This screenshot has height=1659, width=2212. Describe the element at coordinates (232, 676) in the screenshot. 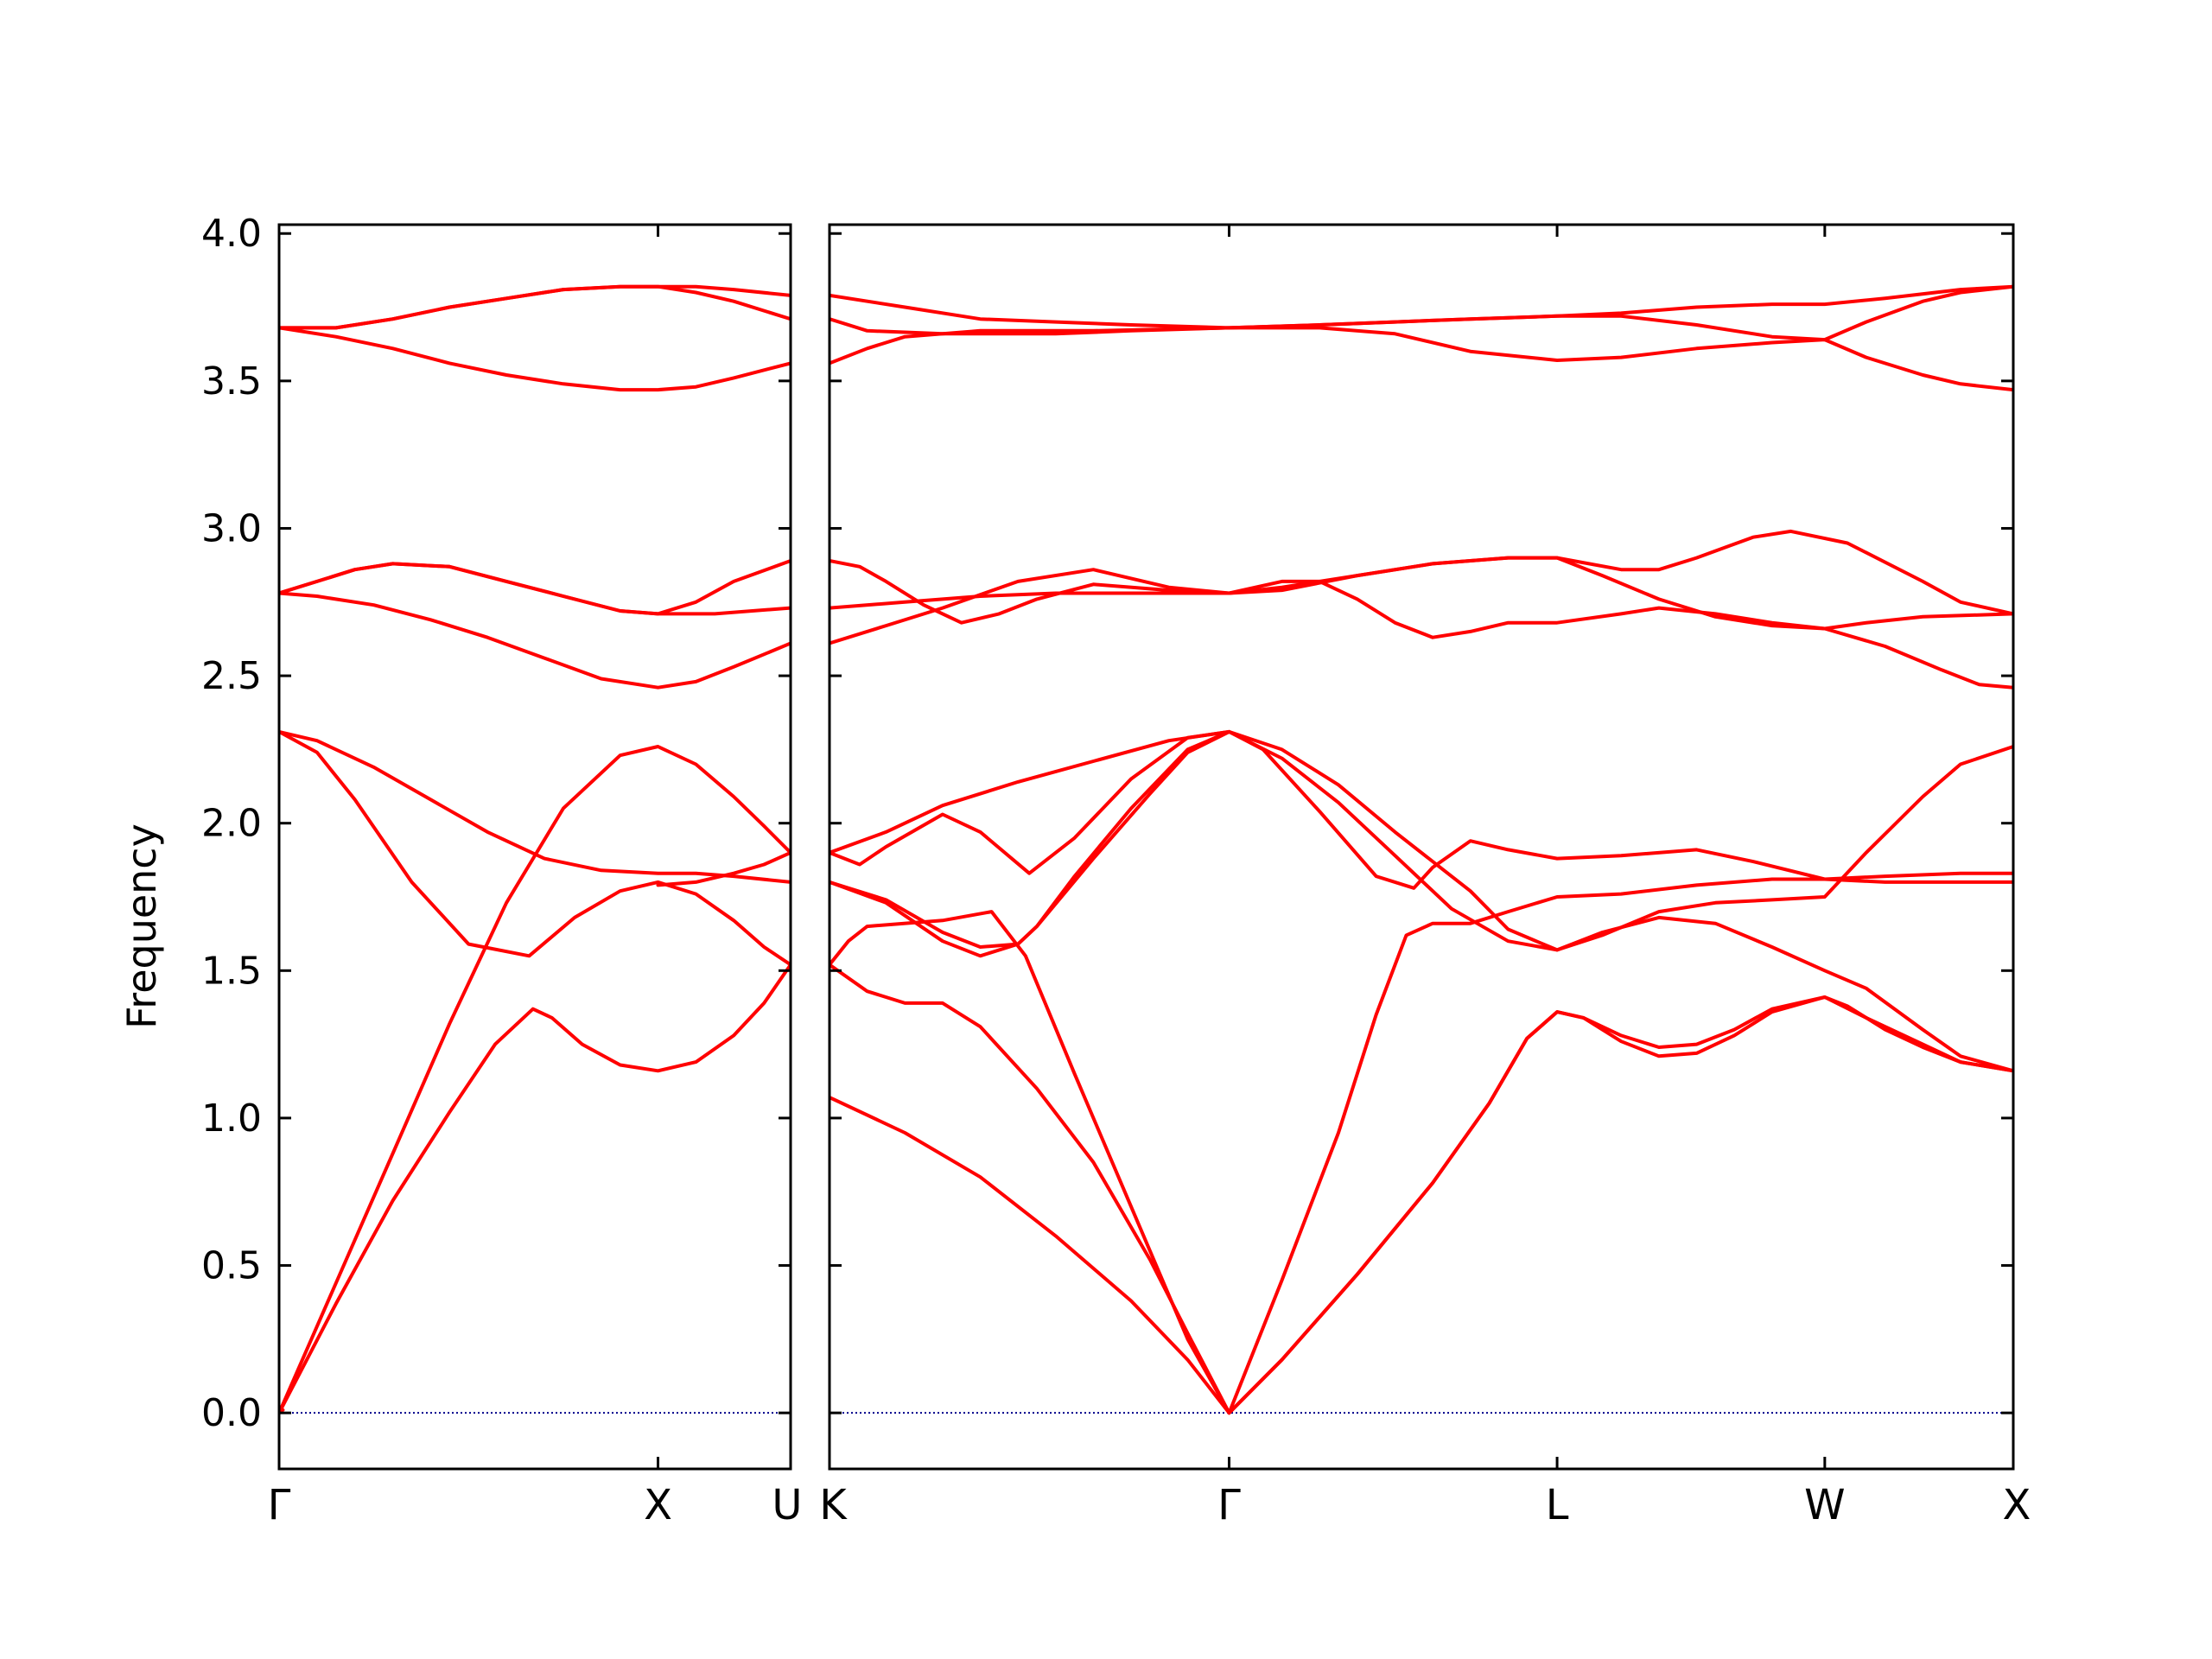

I see `y-tick-label: 2.5` at that location.